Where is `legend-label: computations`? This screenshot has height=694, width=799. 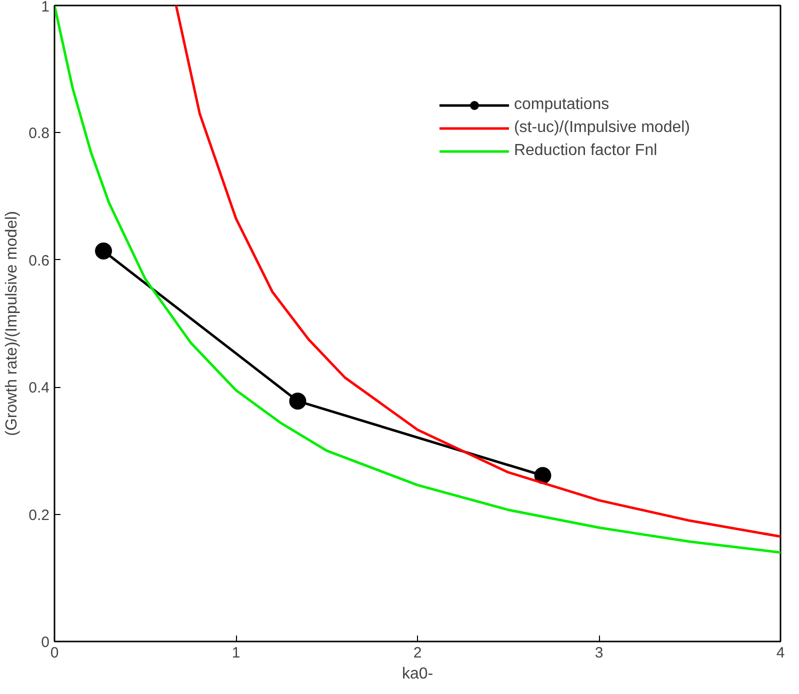 legend-label: computations is located at coordinates (562, 105).